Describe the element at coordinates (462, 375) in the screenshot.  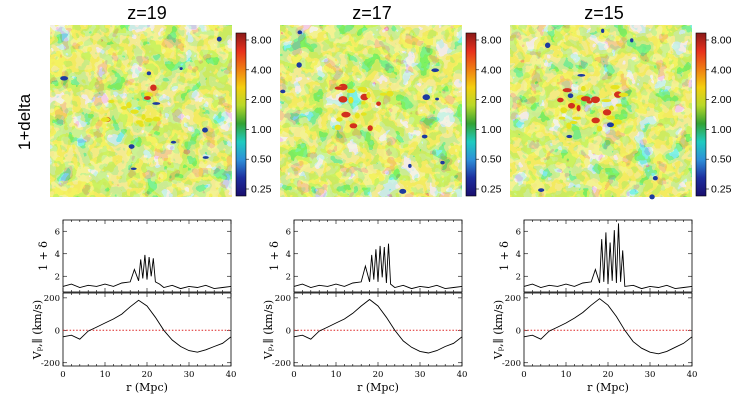
I see `x-tick-label: 40` at that location.